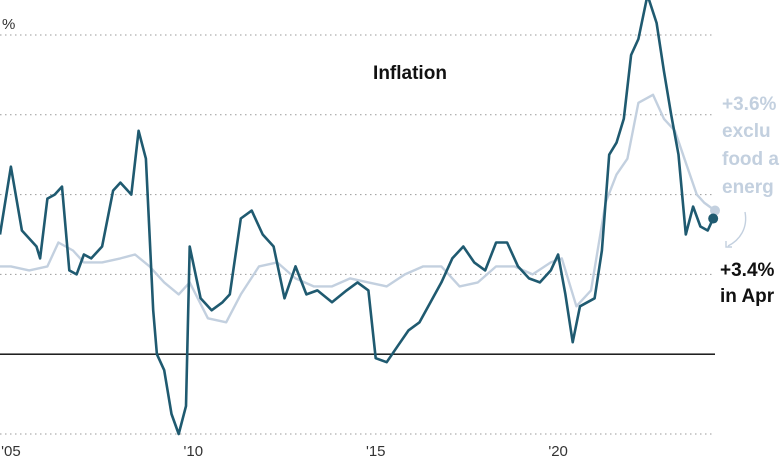 This screenshot has height=470, width=780. What do you see at coordinates (558, 451) in the screenshot?
I see `x-tick-label: '20` at bounding box center [558, 451].